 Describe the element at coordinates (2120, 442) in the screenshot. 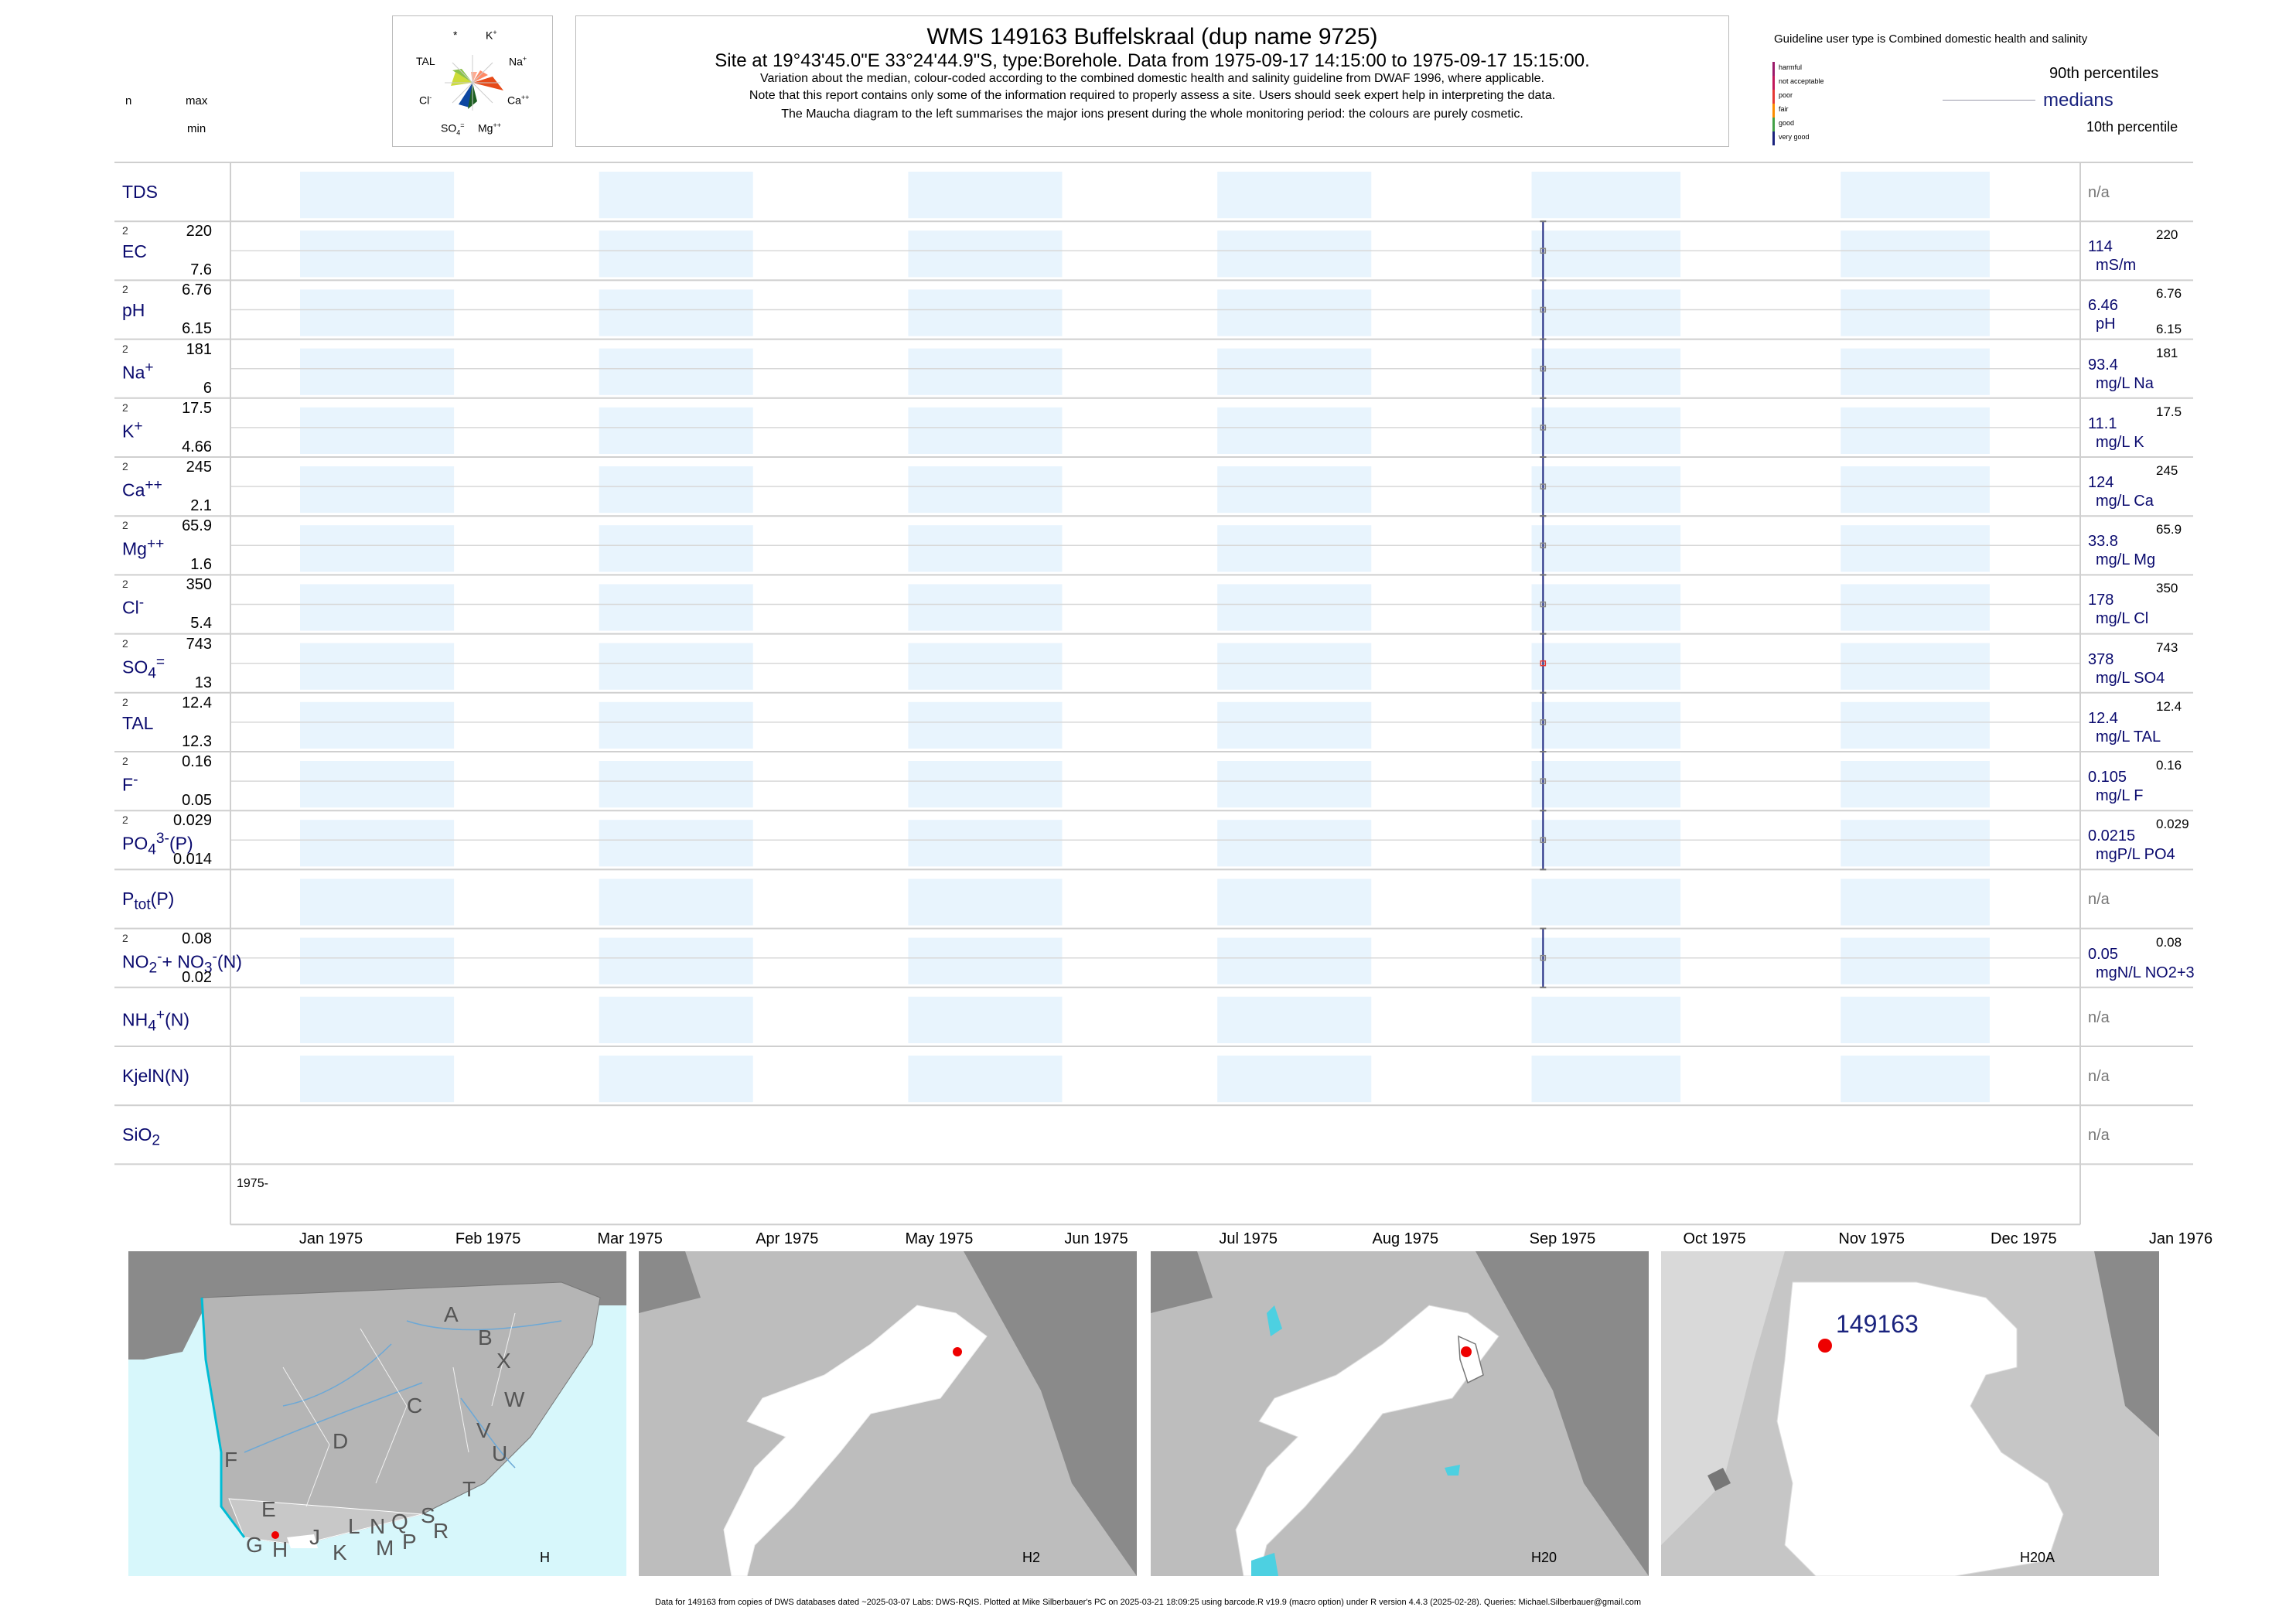

I see `row-unit: mg/L K` at that location.